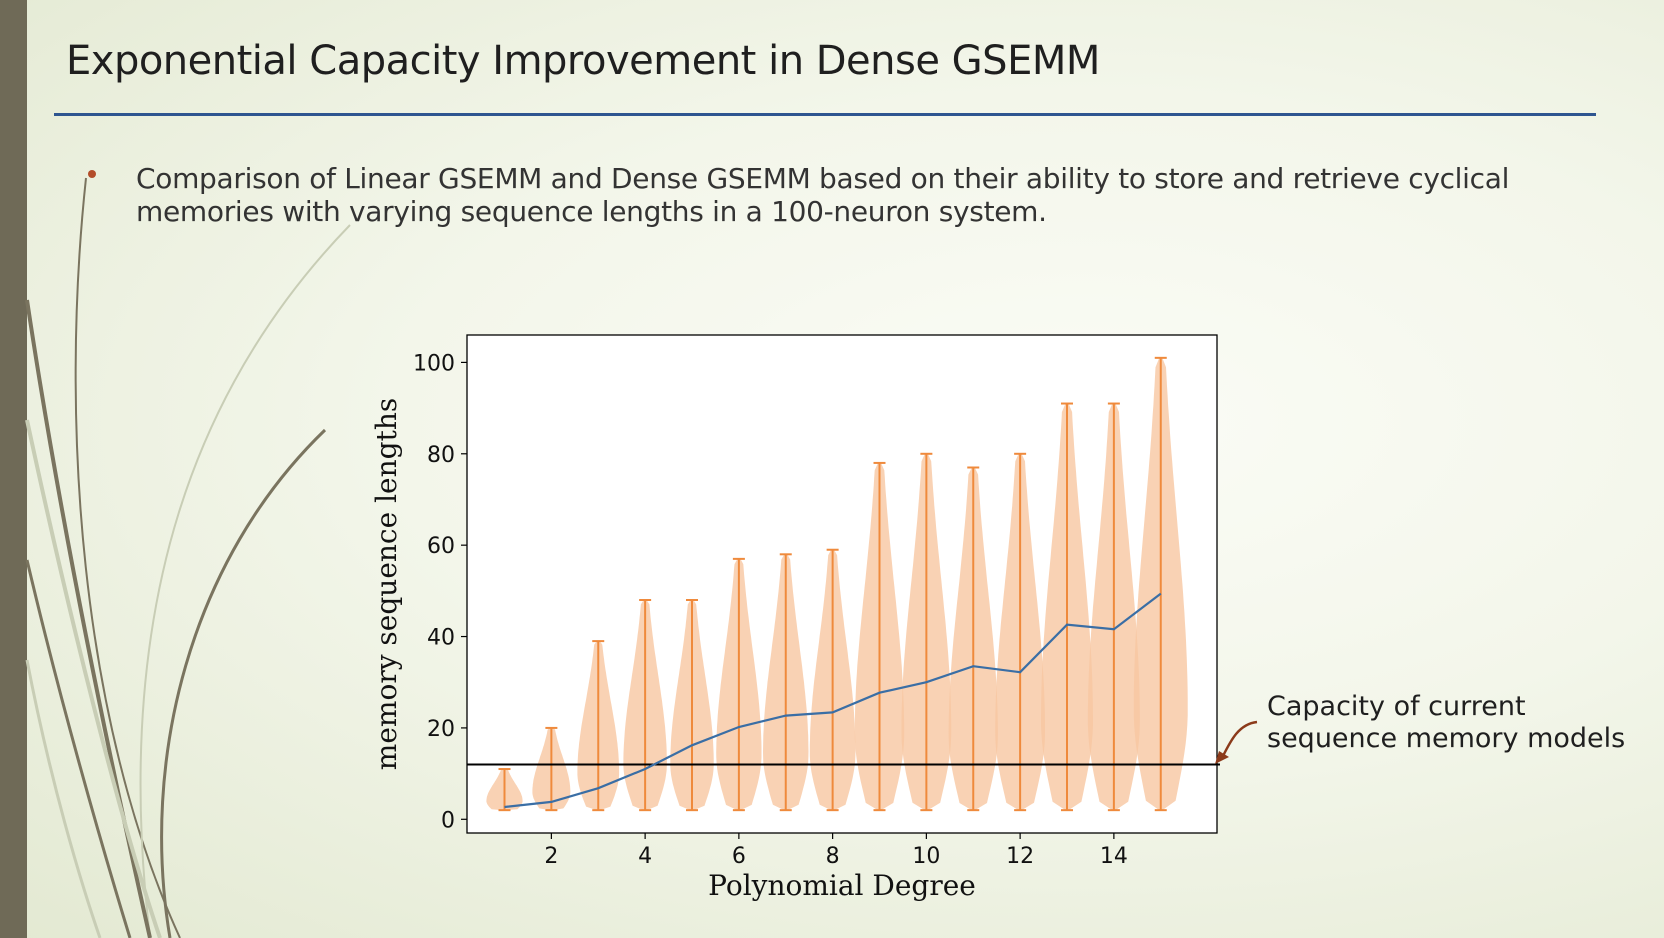 The width and height of the screenshot is (1664, 938). What do you see at coordinates (739, 856) in the screenshot?
I see `x-tick-label: 6` at bounding box center [739, 856].